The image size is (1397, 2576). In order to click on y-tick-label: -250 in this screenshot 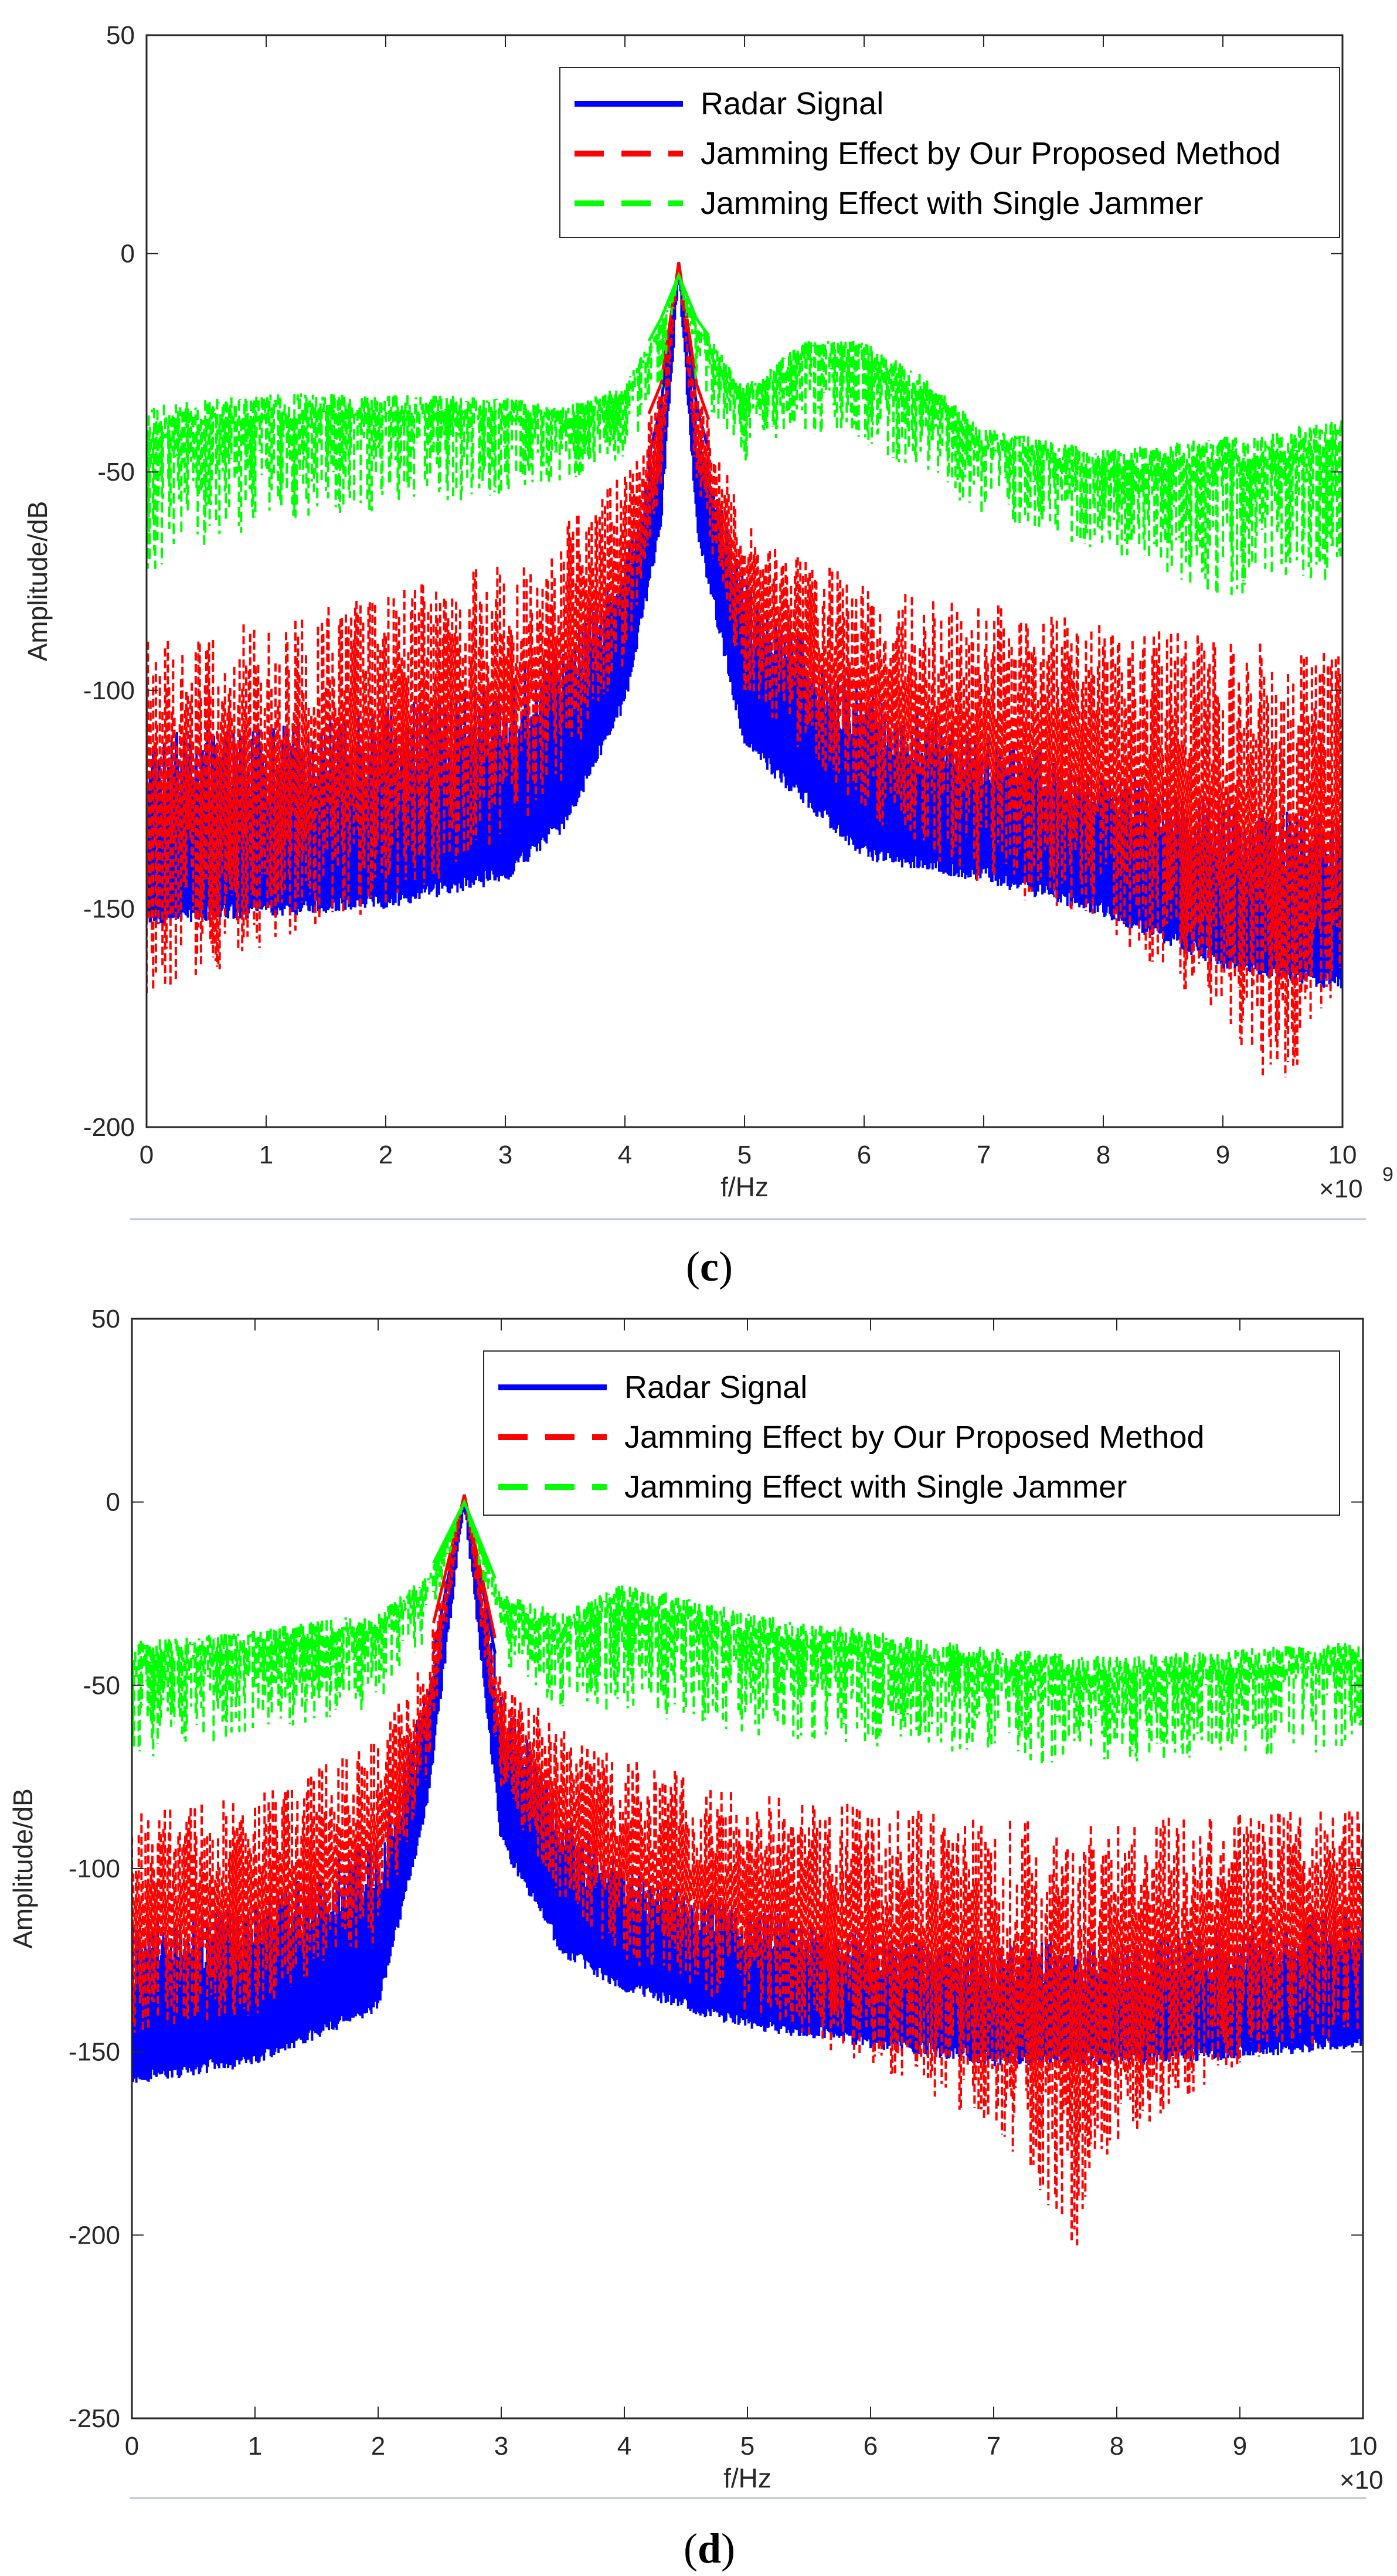, I will do `click(94, 2418)`.